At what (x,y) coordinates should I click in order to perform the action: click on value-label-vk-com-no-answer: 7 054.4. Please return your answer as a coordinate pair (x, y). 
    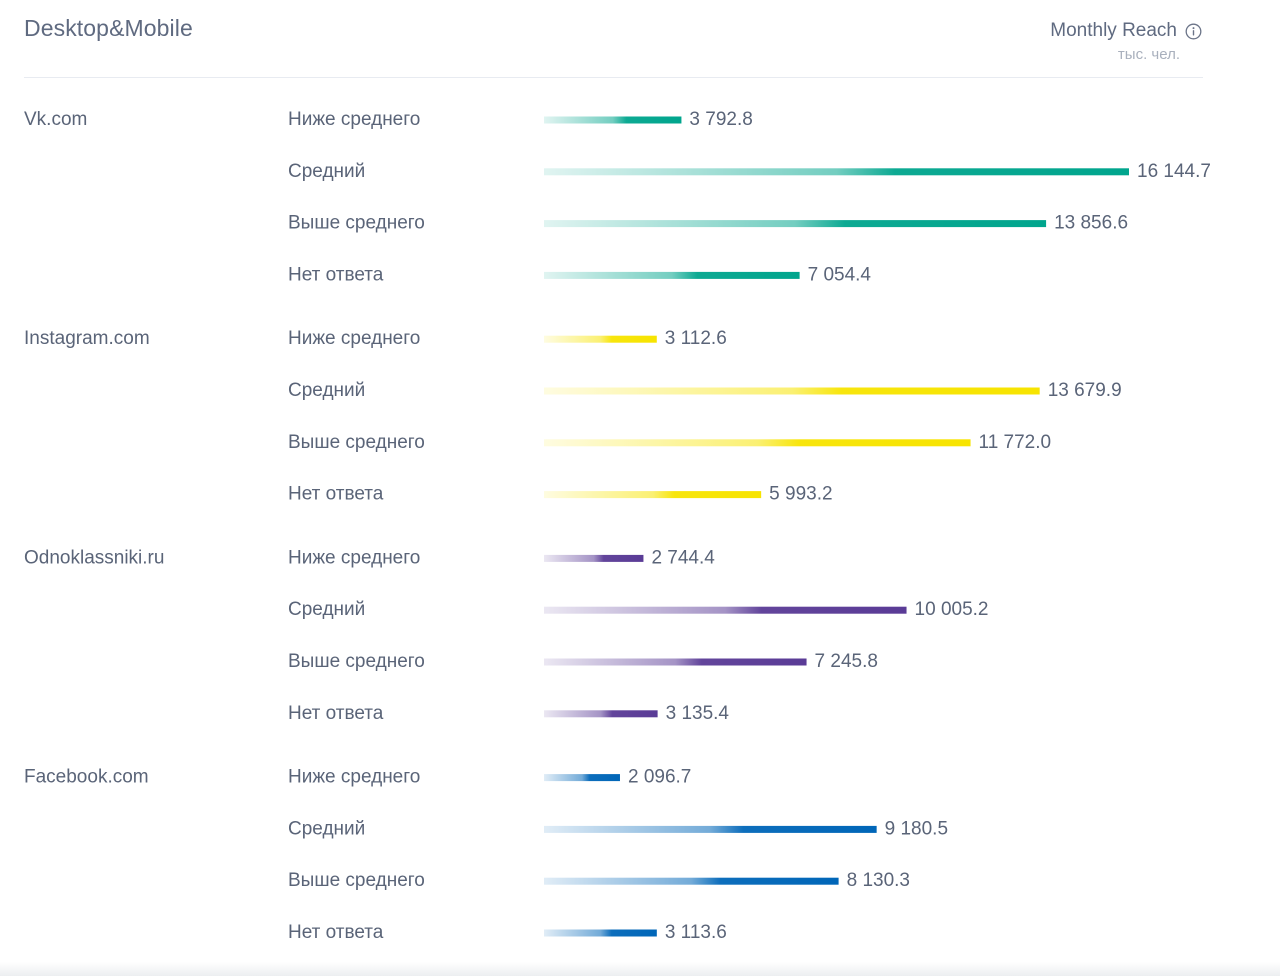
    Looking at the image, I should click on (840, 274).